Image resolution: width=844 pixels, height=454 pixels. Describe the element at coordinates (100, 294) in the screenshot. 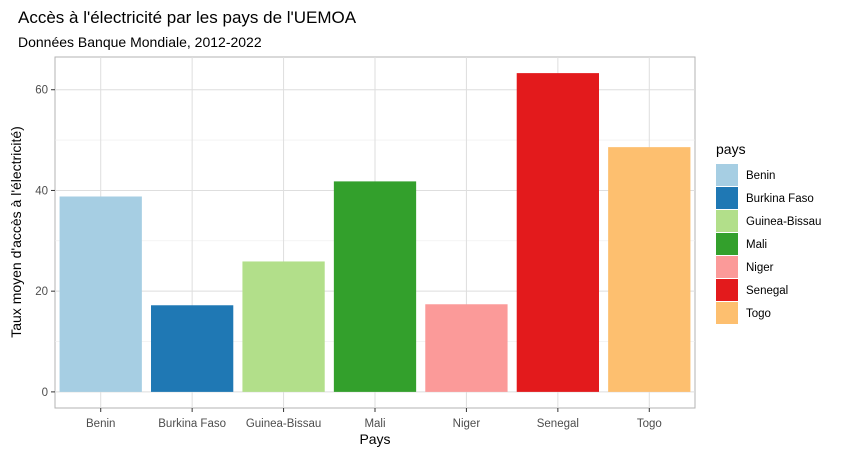

I see `bar-benin` at that location.